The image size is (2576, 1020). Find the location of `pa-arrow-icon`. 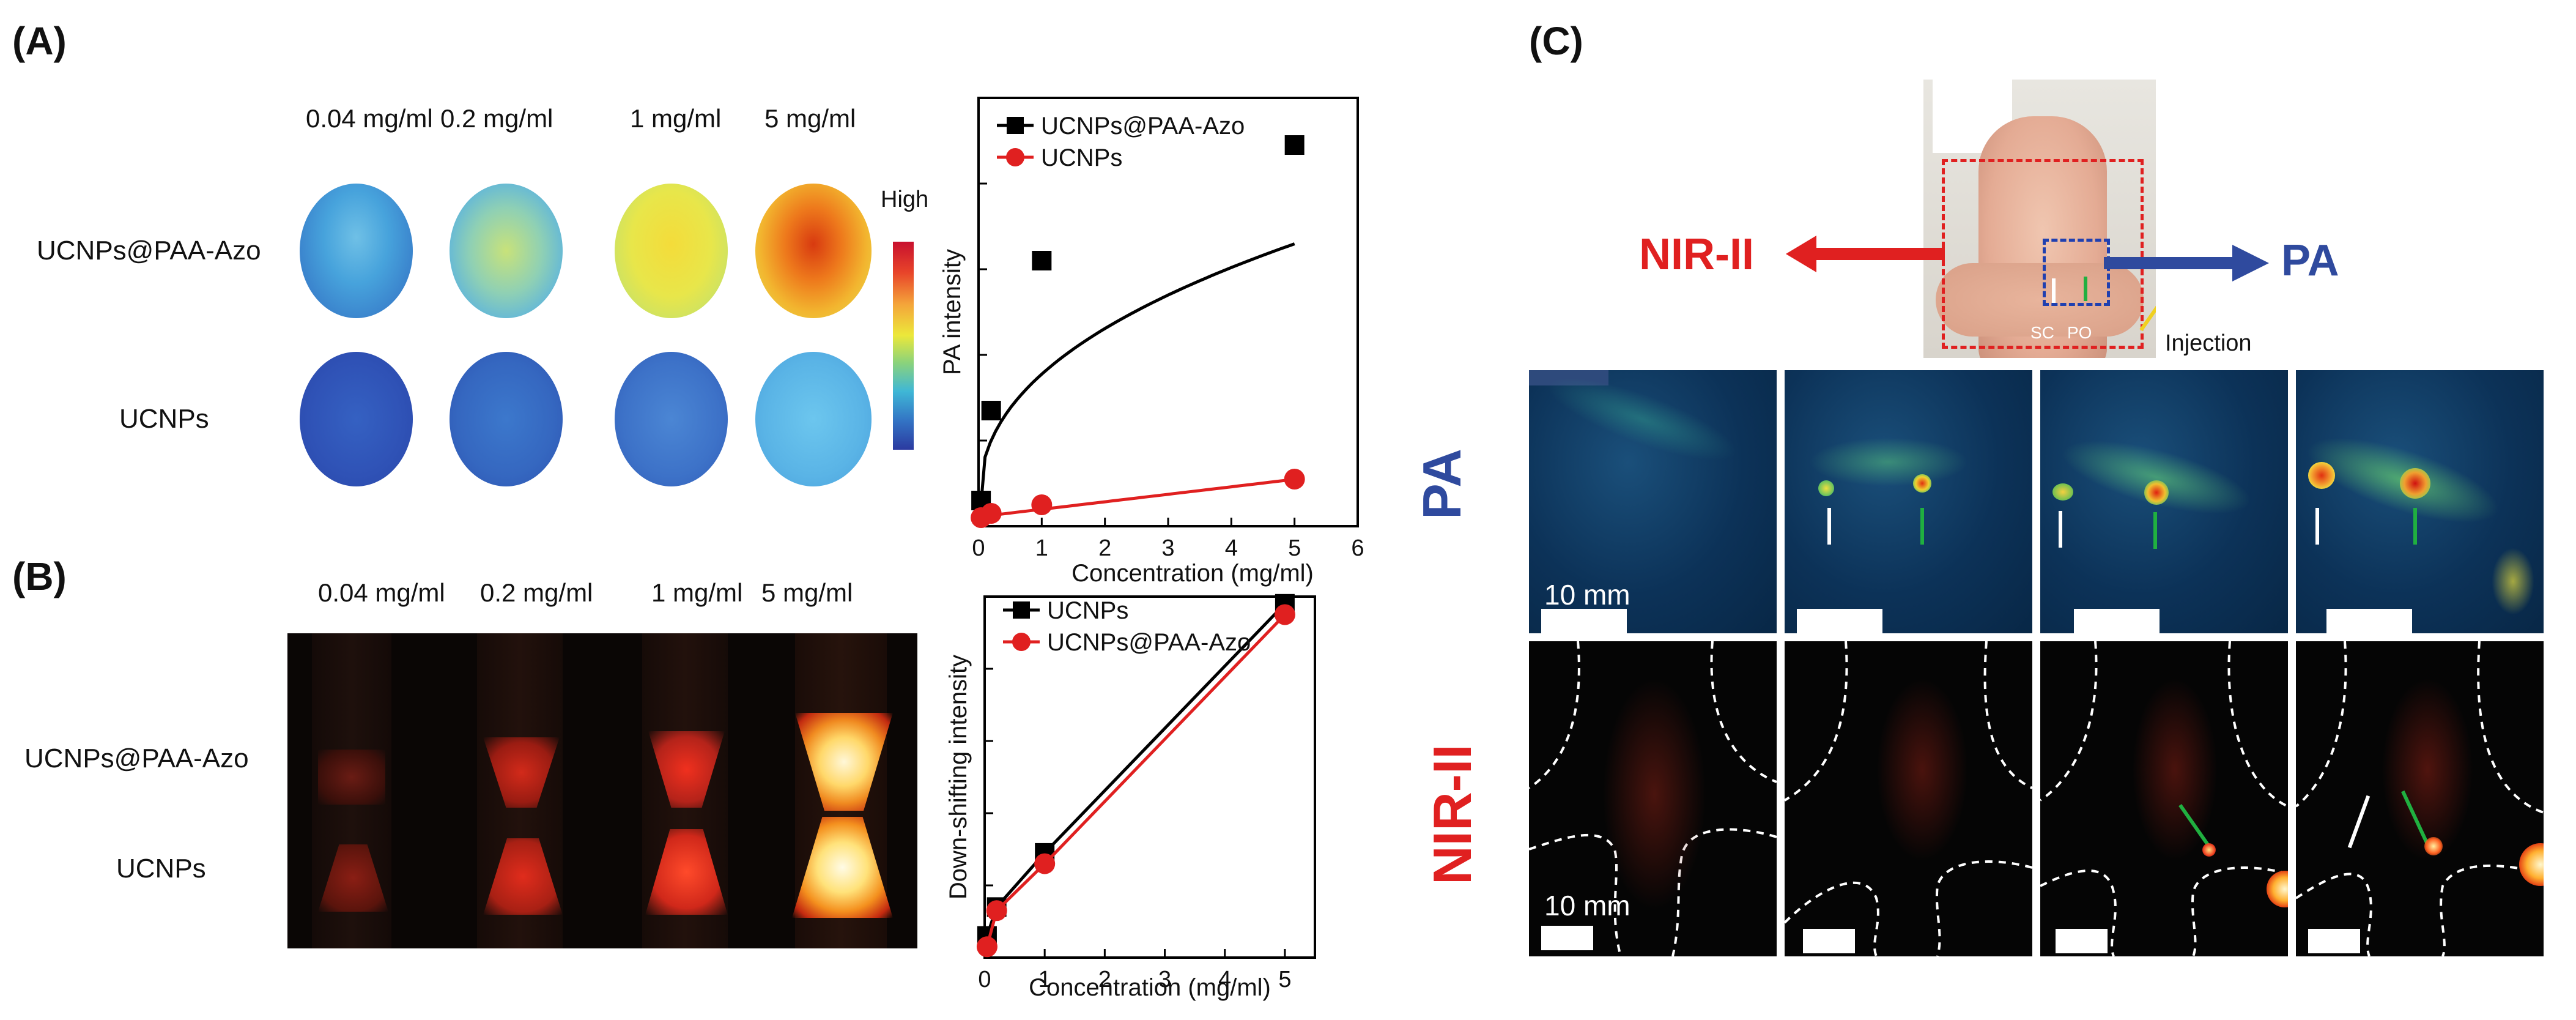

pa-arrow-icon is located at coordinates (2186, 263).